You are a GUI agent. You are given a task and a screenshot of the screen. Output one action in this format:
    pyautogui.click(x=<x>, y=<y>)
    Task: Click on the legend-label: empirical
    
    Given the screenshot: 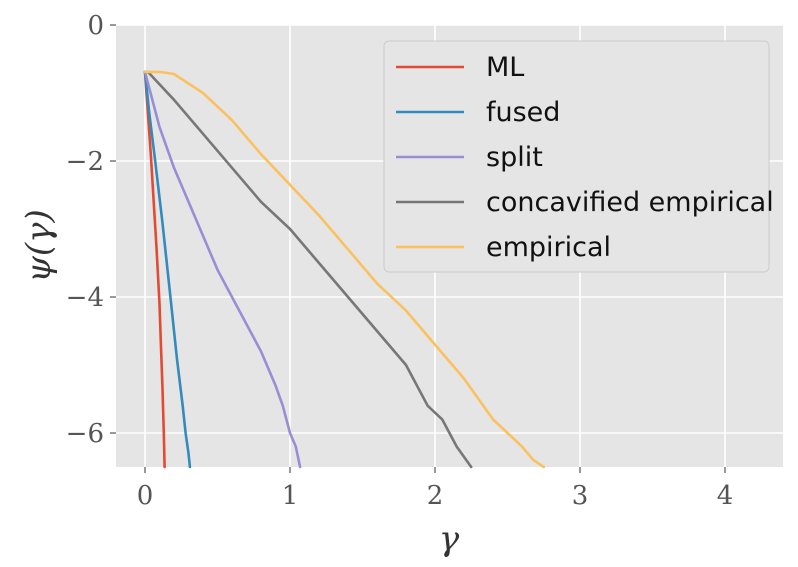 What is the action you would take?
    pyautogui.click(x=548, y=247)
    